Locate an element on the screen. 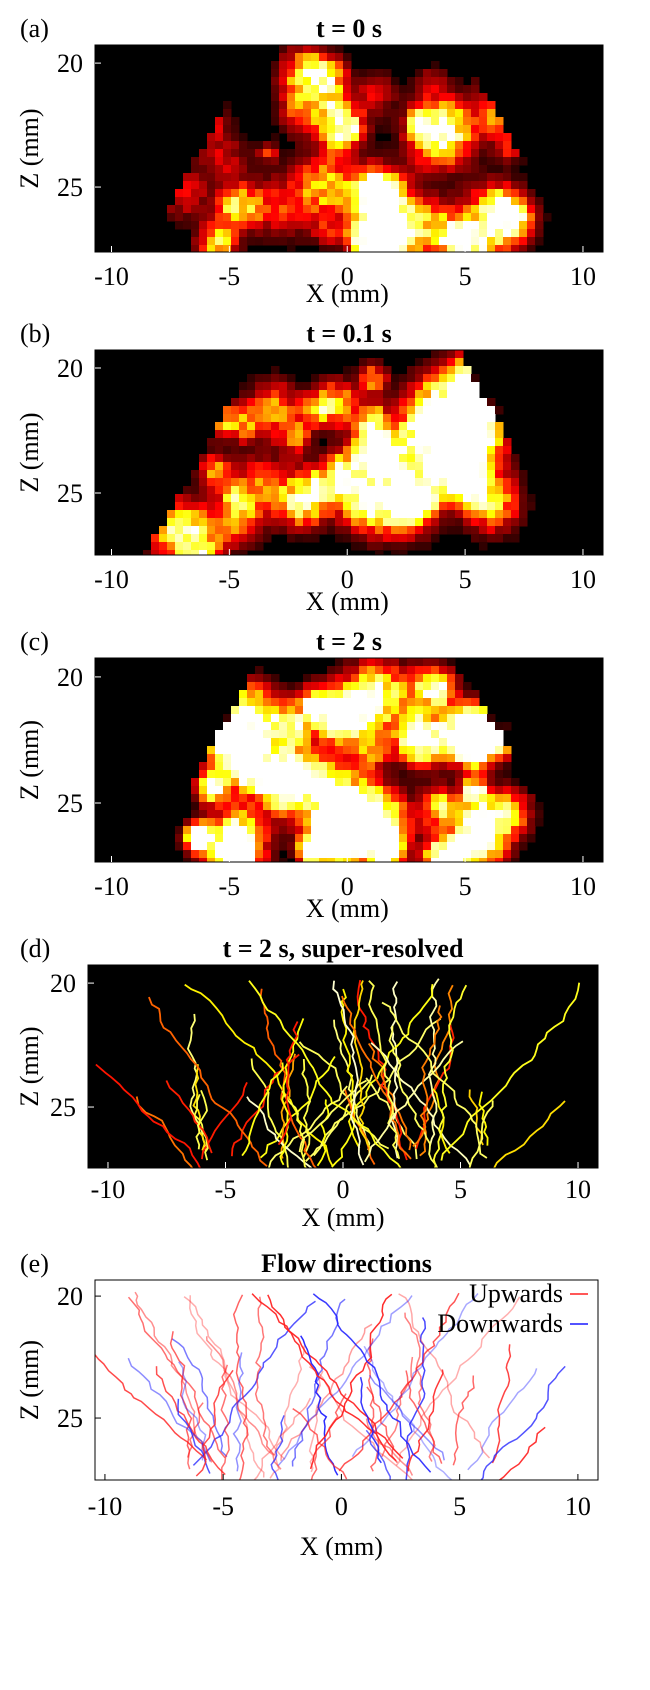 The image size is (650, 1690). legend-label: Downwards is located at coordinates (500, 1323).